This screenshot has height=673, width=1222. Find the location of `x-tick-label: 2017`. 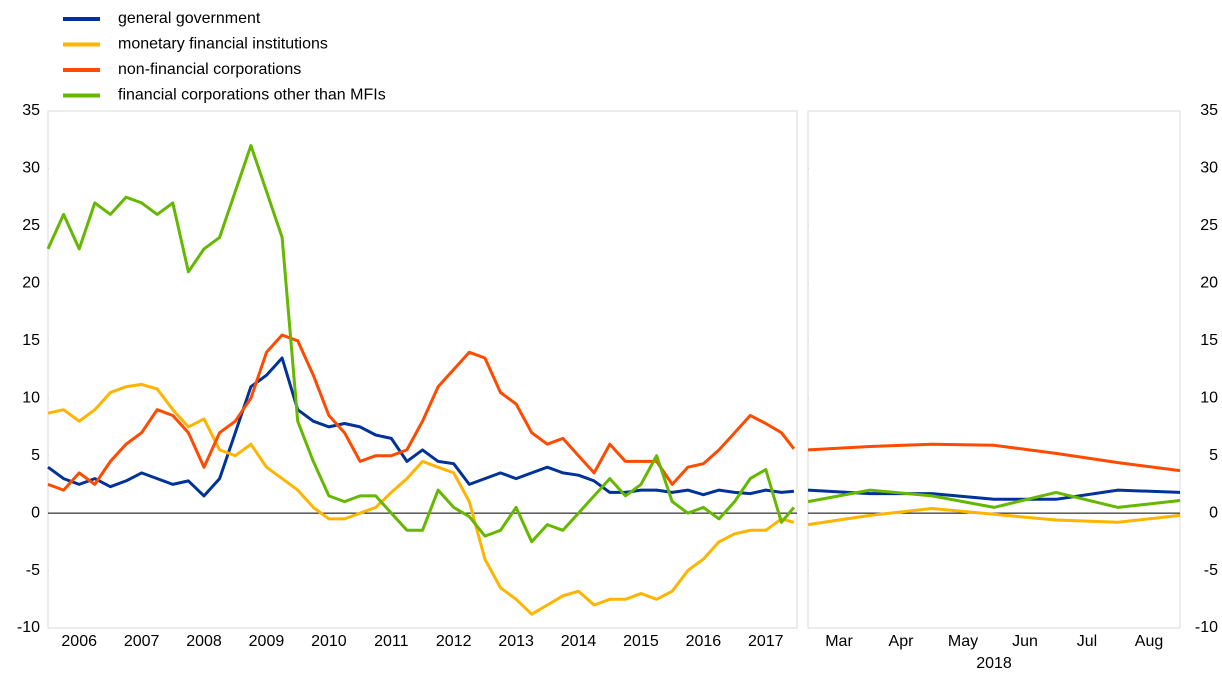

x-tick-label: 2017 is located at coordinates (766, 641).